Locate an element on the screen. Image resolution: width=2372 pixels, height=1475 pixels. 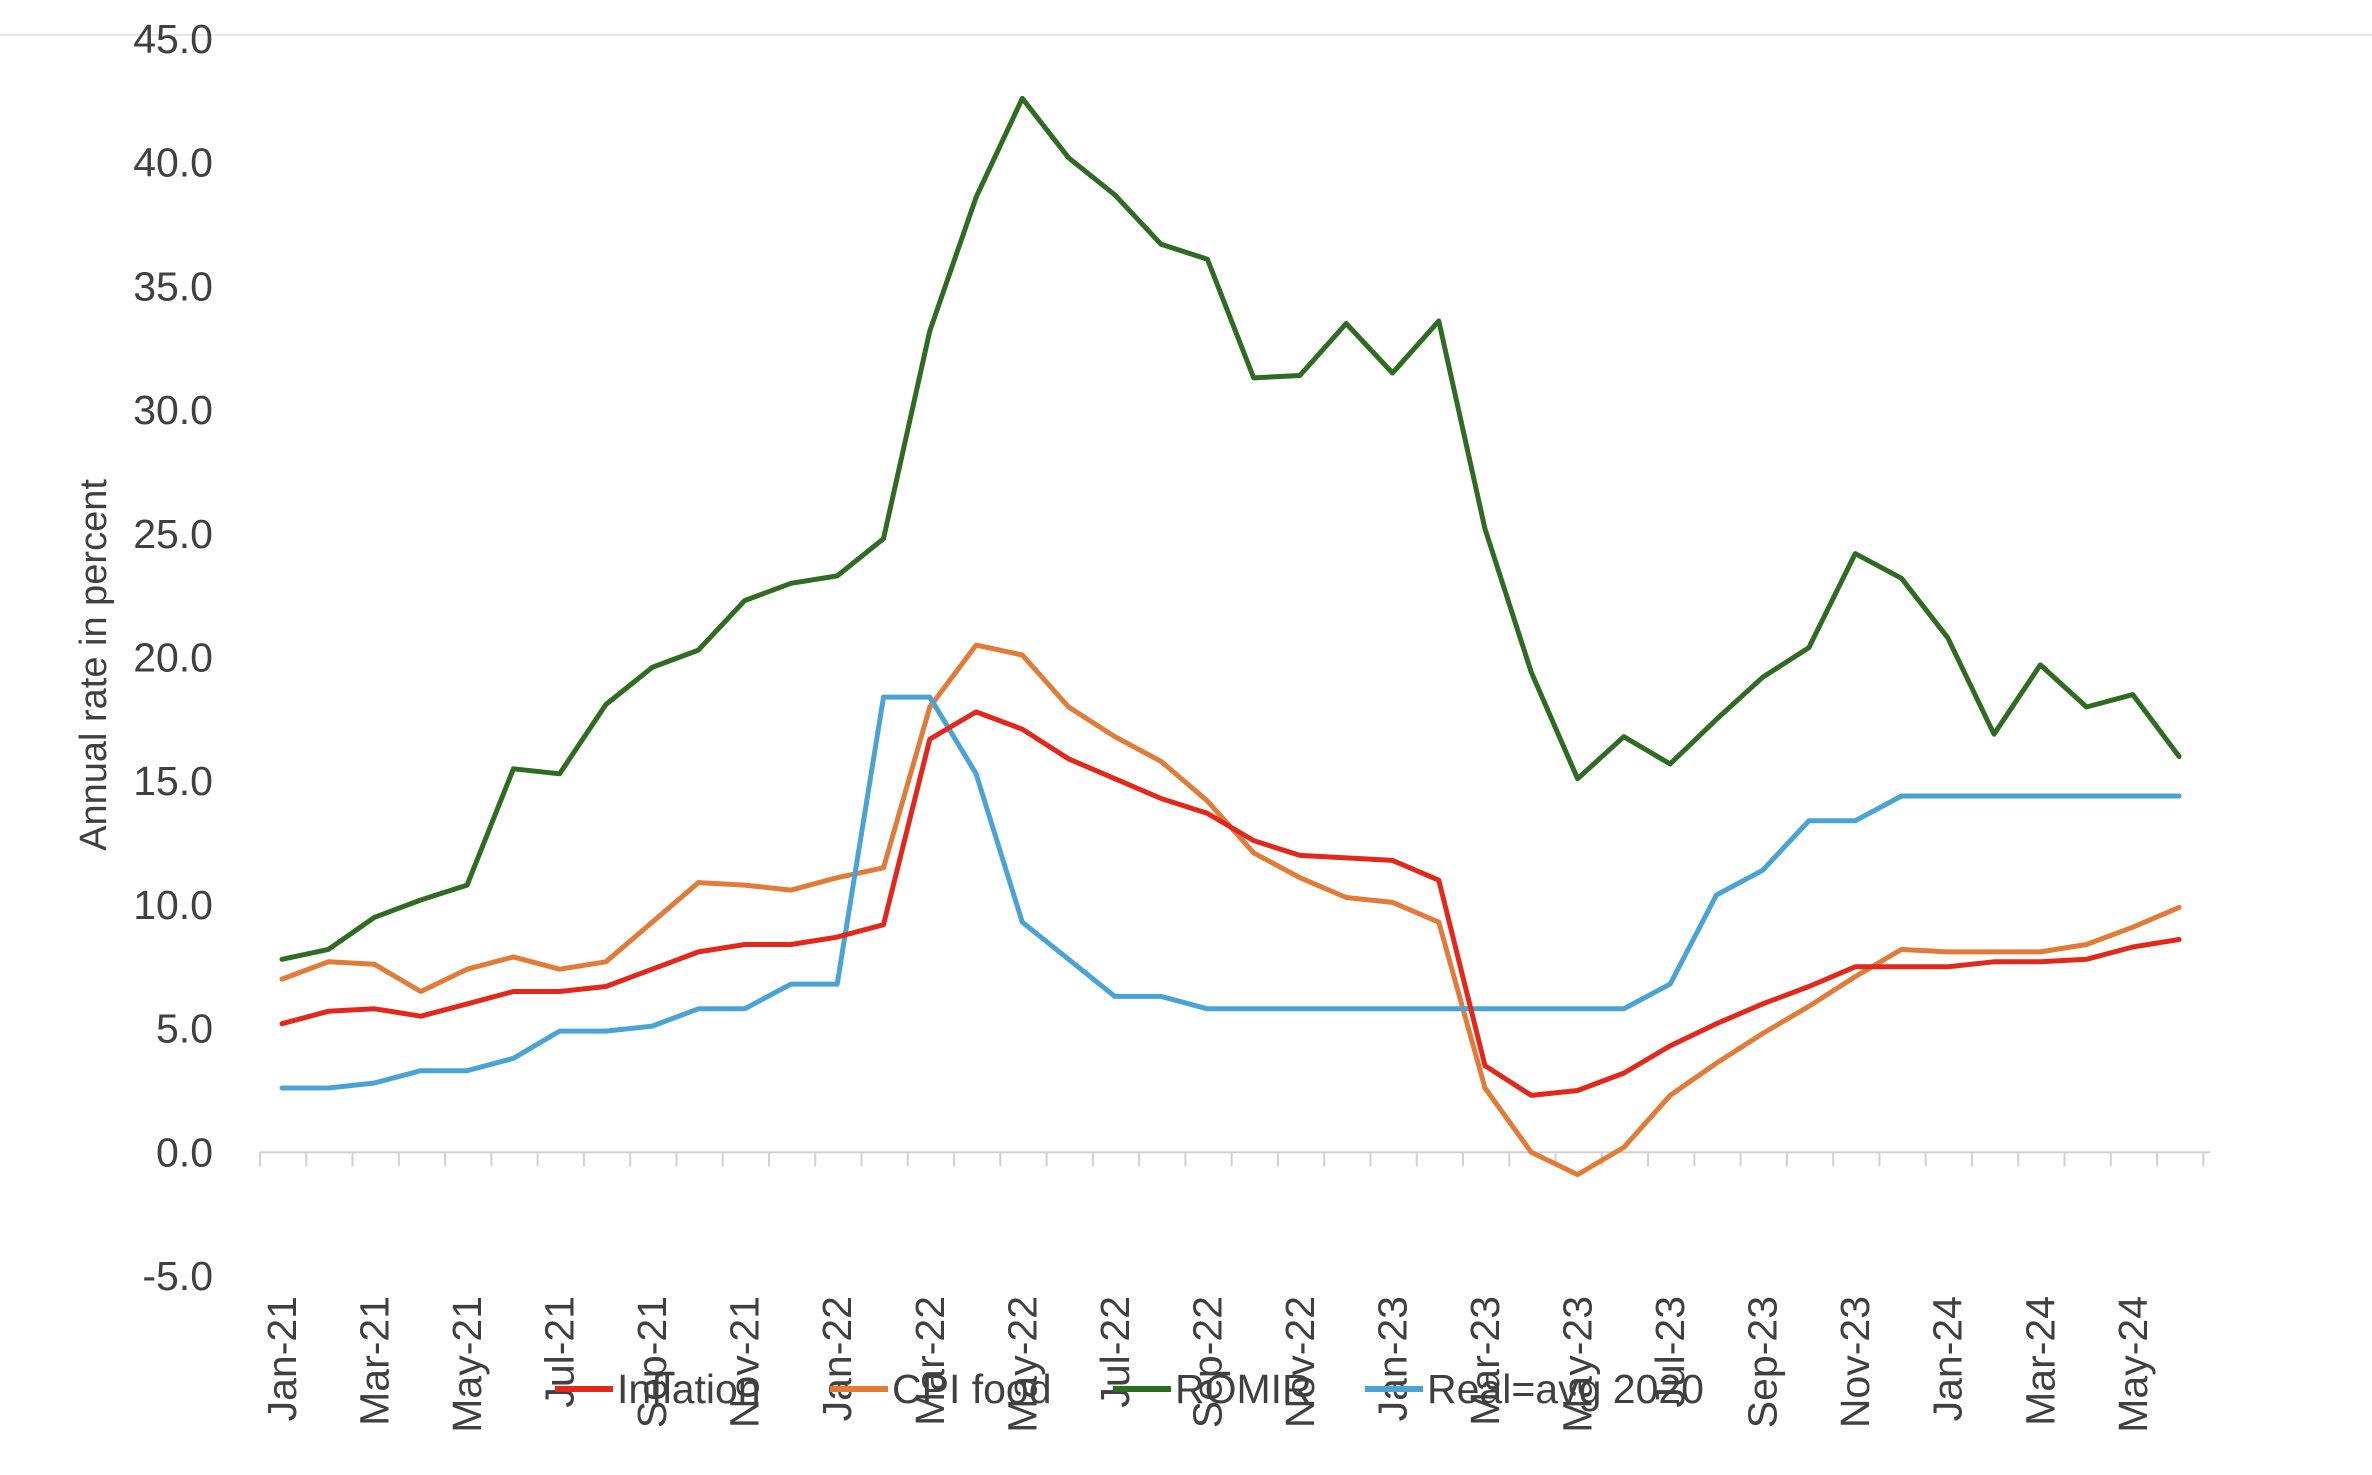
y-axis-label: Annual rate in percent is located at coordinates (94, 665).